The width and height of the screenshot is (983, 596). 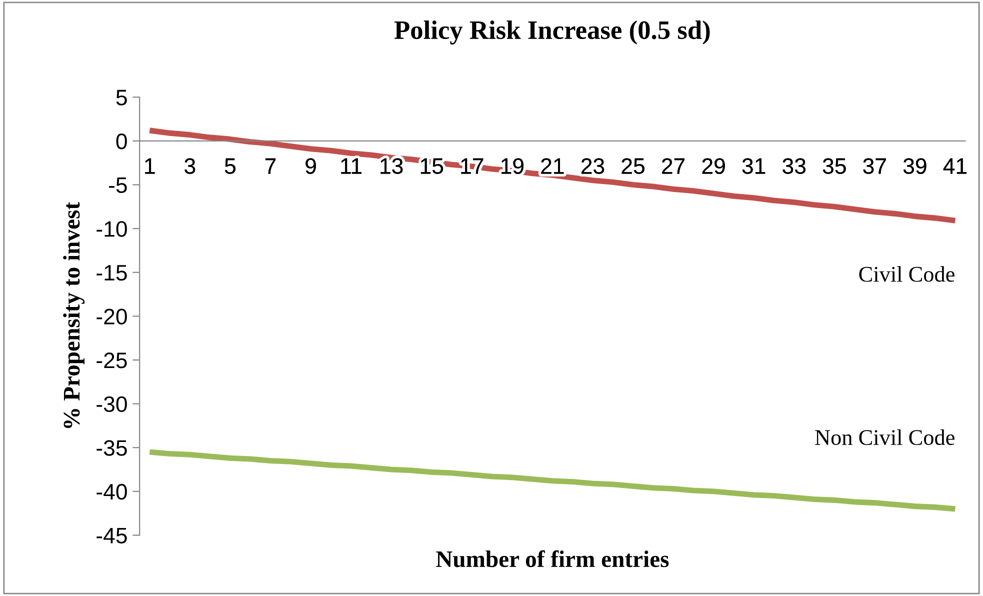 What do you see at coordinates (552, 166) in the screenshot?
I see `x-tick-label: 21` at bounding box center [552, 166].